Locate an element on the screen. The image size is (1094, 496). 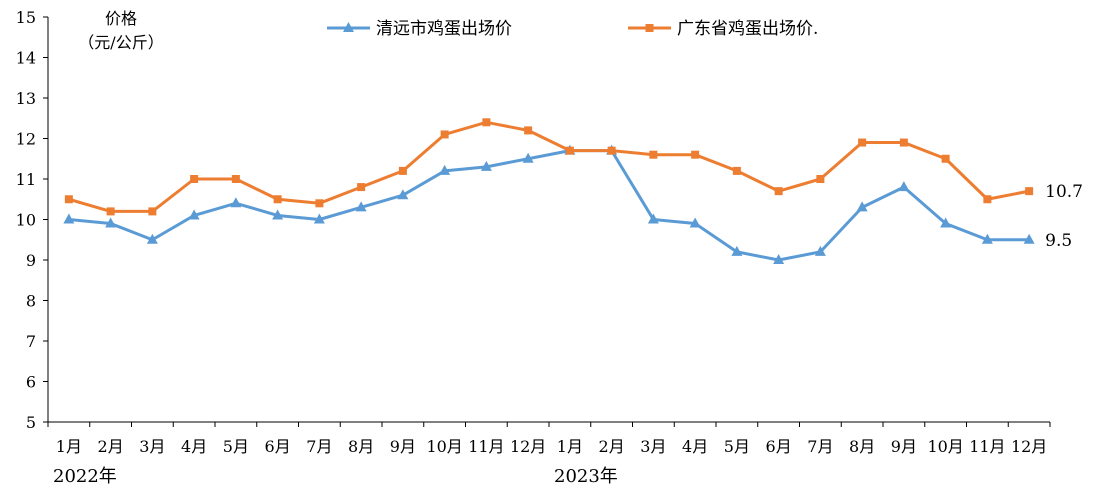
legend-marker-qingyuan is located at coordinates (348, 27).